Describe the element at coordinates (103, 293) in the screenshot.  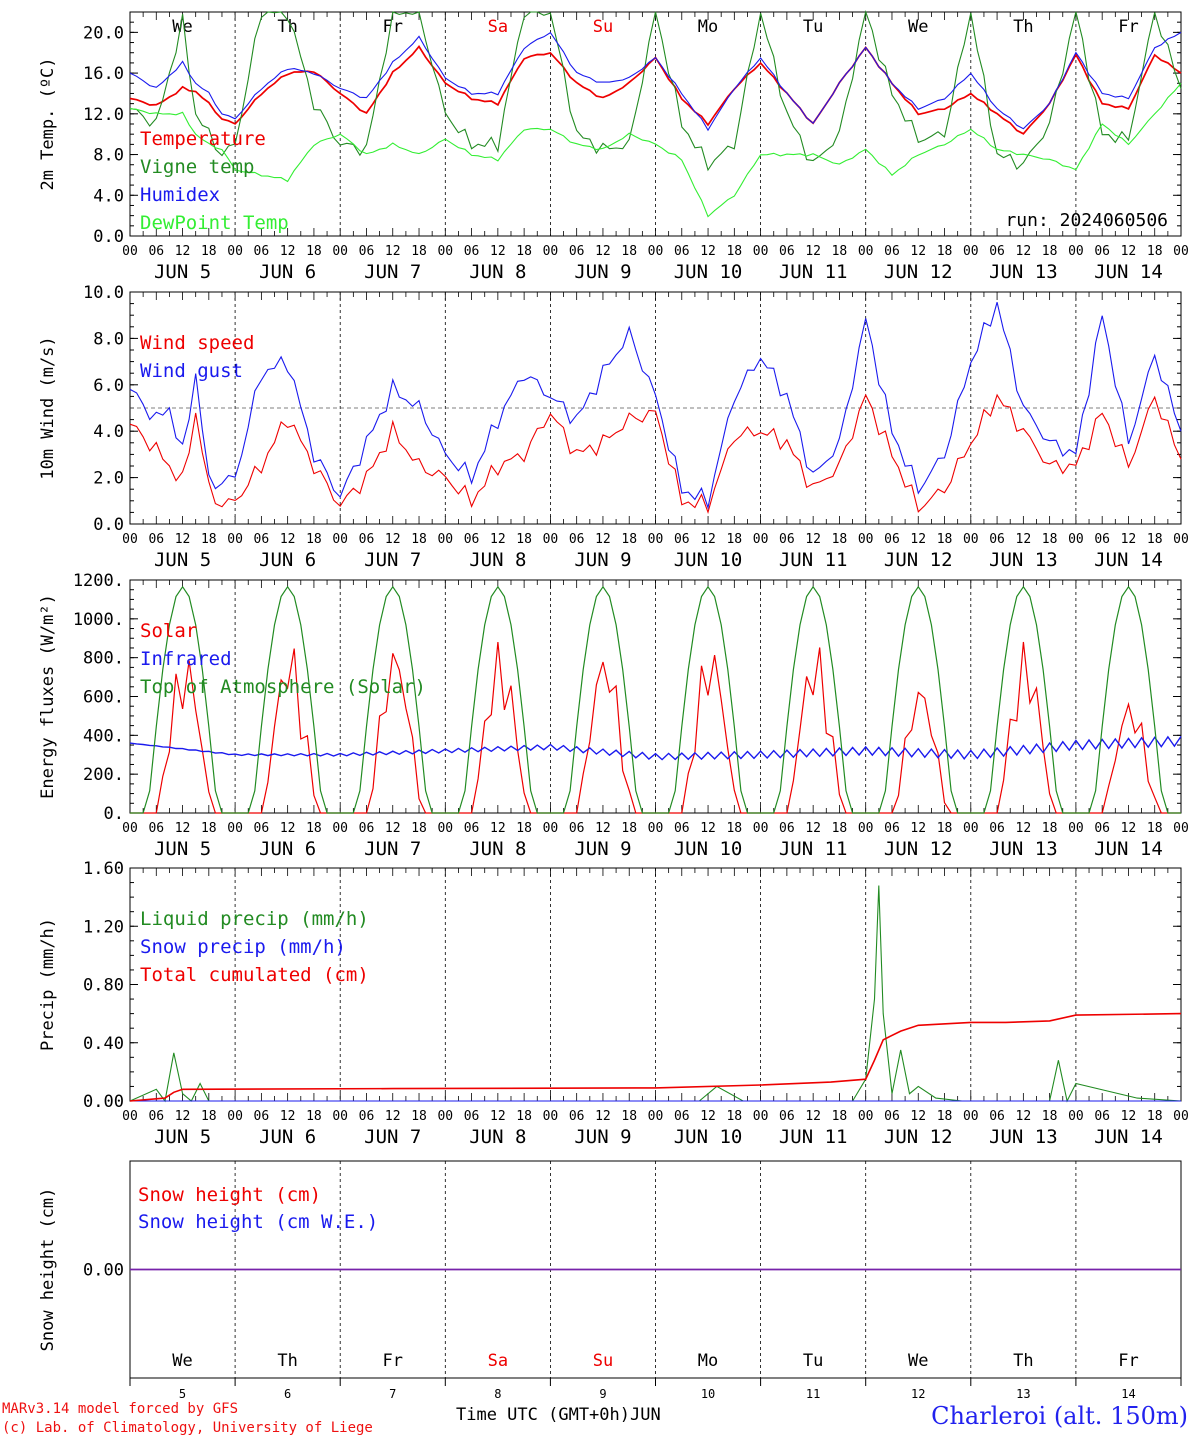
I see `y-tick-label: 10.0` at that location.